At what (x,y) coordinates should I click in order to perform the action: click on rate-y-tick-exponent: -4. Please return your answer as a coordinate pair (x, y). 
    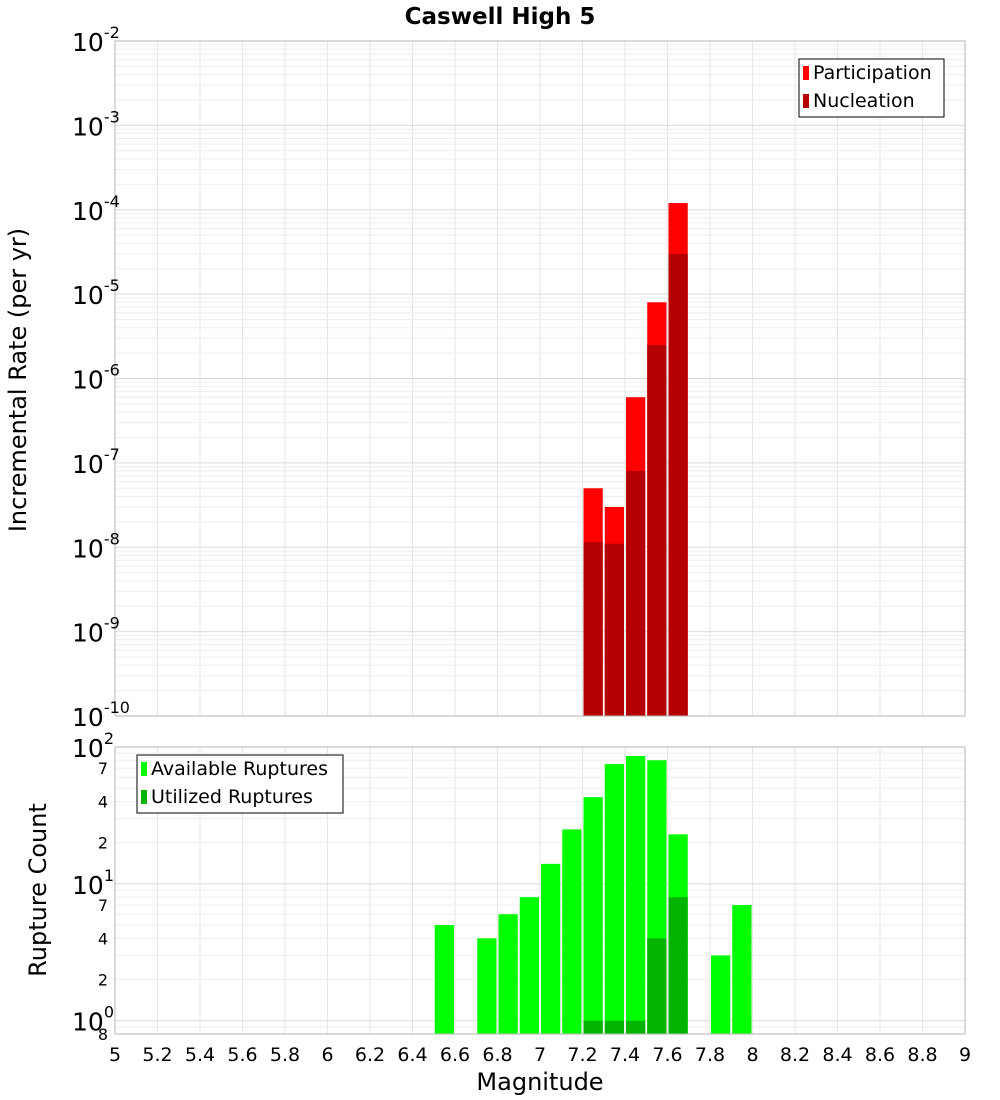
    Looking at the image, I should click on (112, 201).